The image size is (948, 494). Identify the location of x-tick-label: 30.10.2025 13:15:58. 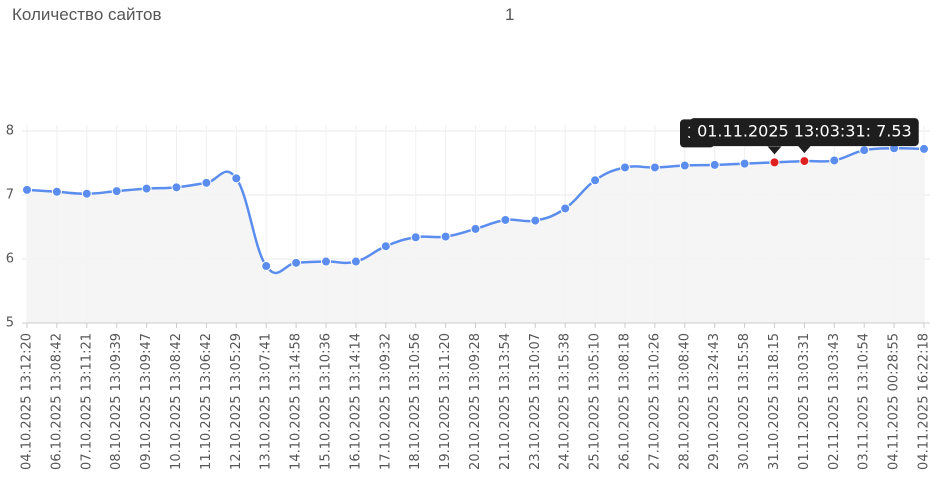
(744, 401).